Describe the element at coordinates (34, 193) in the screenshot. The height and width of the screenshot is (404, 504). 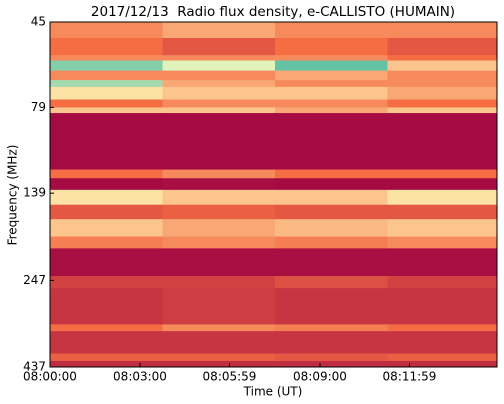
I see `y-tick-label: 139` at that location.